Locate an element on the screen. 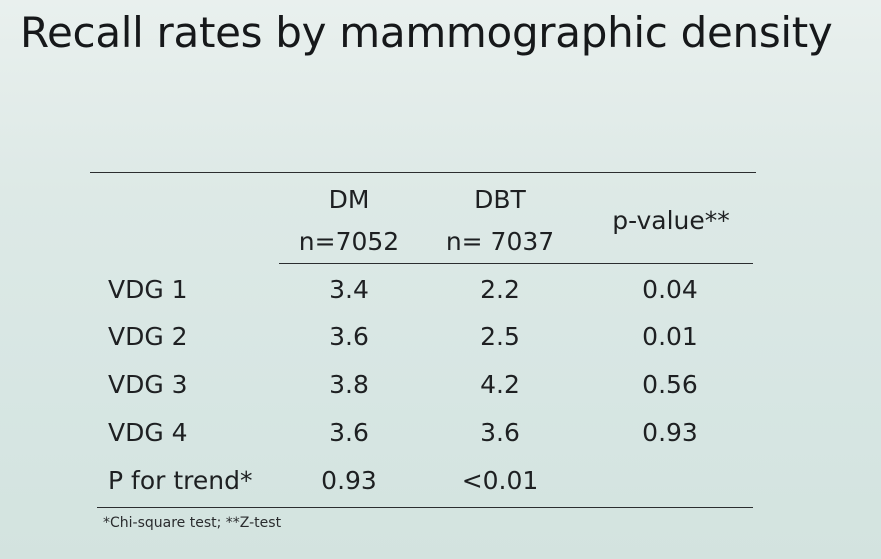  header-dm-name: DM is located at coordinates (349, 199).